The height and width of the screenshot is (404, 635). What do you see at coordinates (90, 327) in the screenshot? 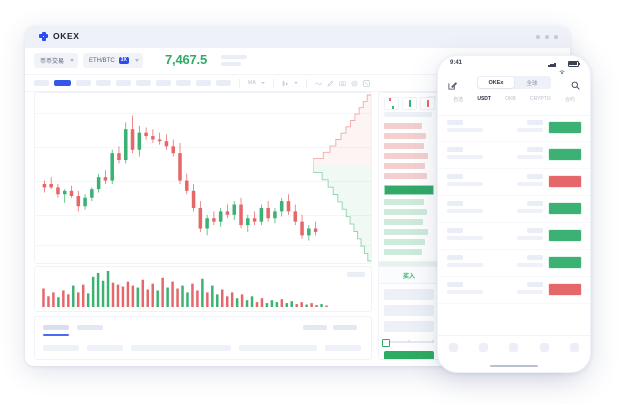
I see `orders-tab` at bounding box center [90, 327].